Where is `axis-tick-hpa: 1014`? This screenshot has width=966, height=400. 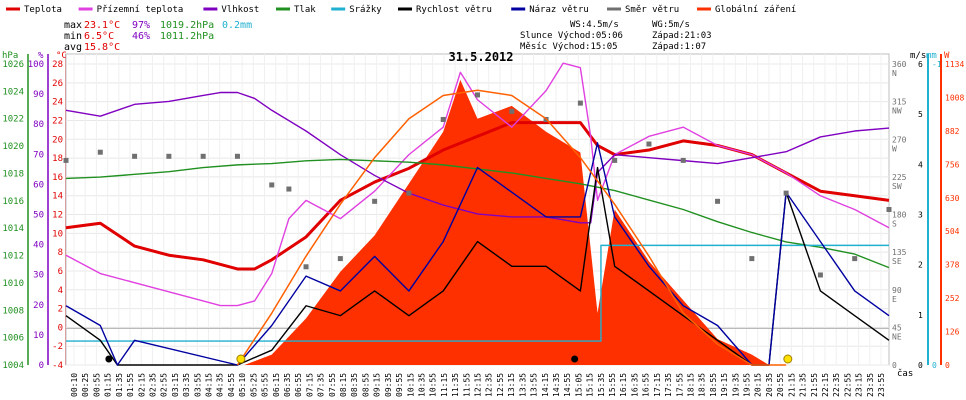
axis-tick-hpa: 1014 is located at coordinates (13, 229).